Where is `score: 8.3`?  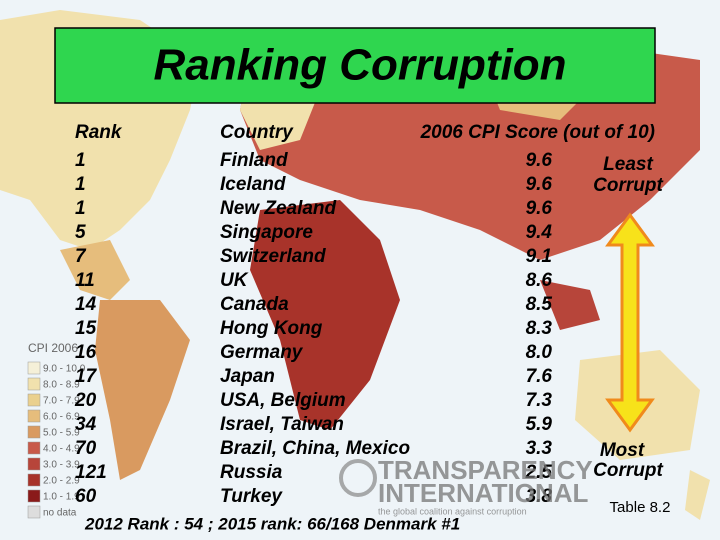
score: 8.3 is located at coordinates (539, 328).